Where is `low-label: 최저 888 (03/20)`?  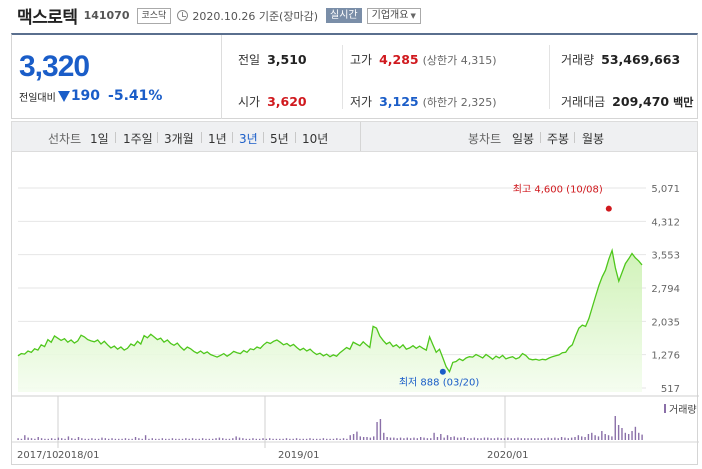
low-label: 최저 888 (03/20) is located at coordinates (439, 383).